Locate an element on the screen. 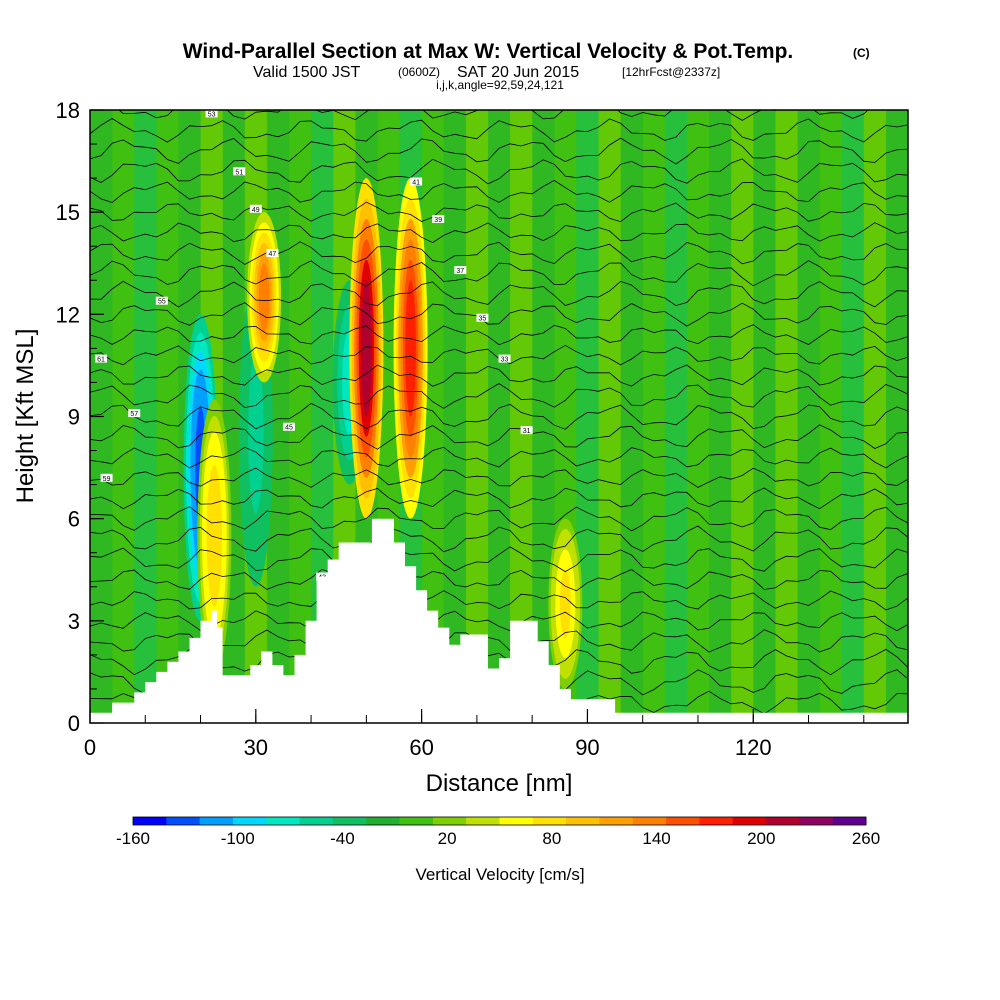  colorbar-label: Vertical Velocity [cm/s] is located at coordinates (499, 874).